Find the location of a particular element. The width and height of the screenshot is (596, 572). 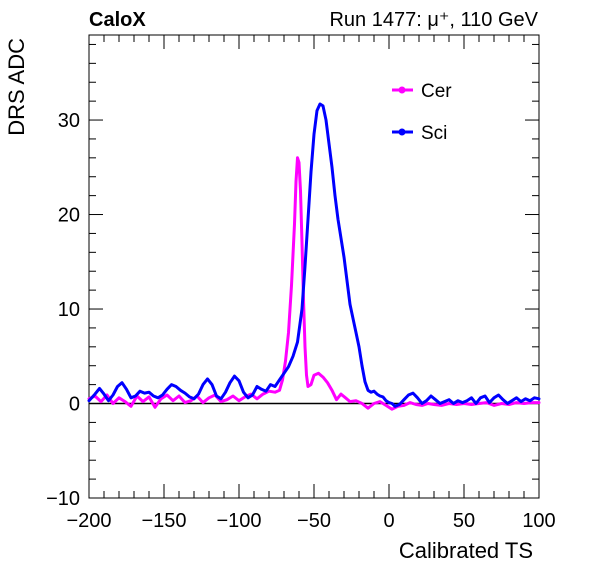

y-axis-title: DRS ADC is located at coordinates (16, 87).